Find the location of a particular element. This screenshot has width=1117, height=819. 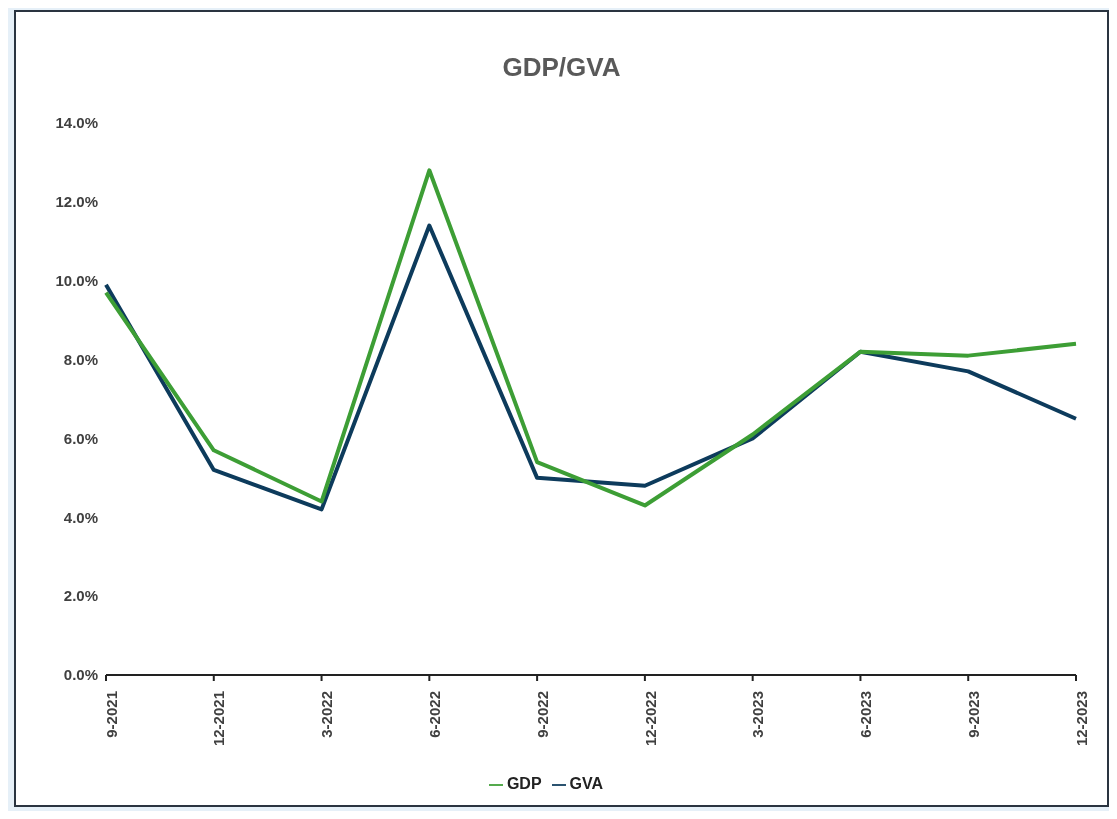

chart-title: GDP/GVA is located at coordinates (561, 67).